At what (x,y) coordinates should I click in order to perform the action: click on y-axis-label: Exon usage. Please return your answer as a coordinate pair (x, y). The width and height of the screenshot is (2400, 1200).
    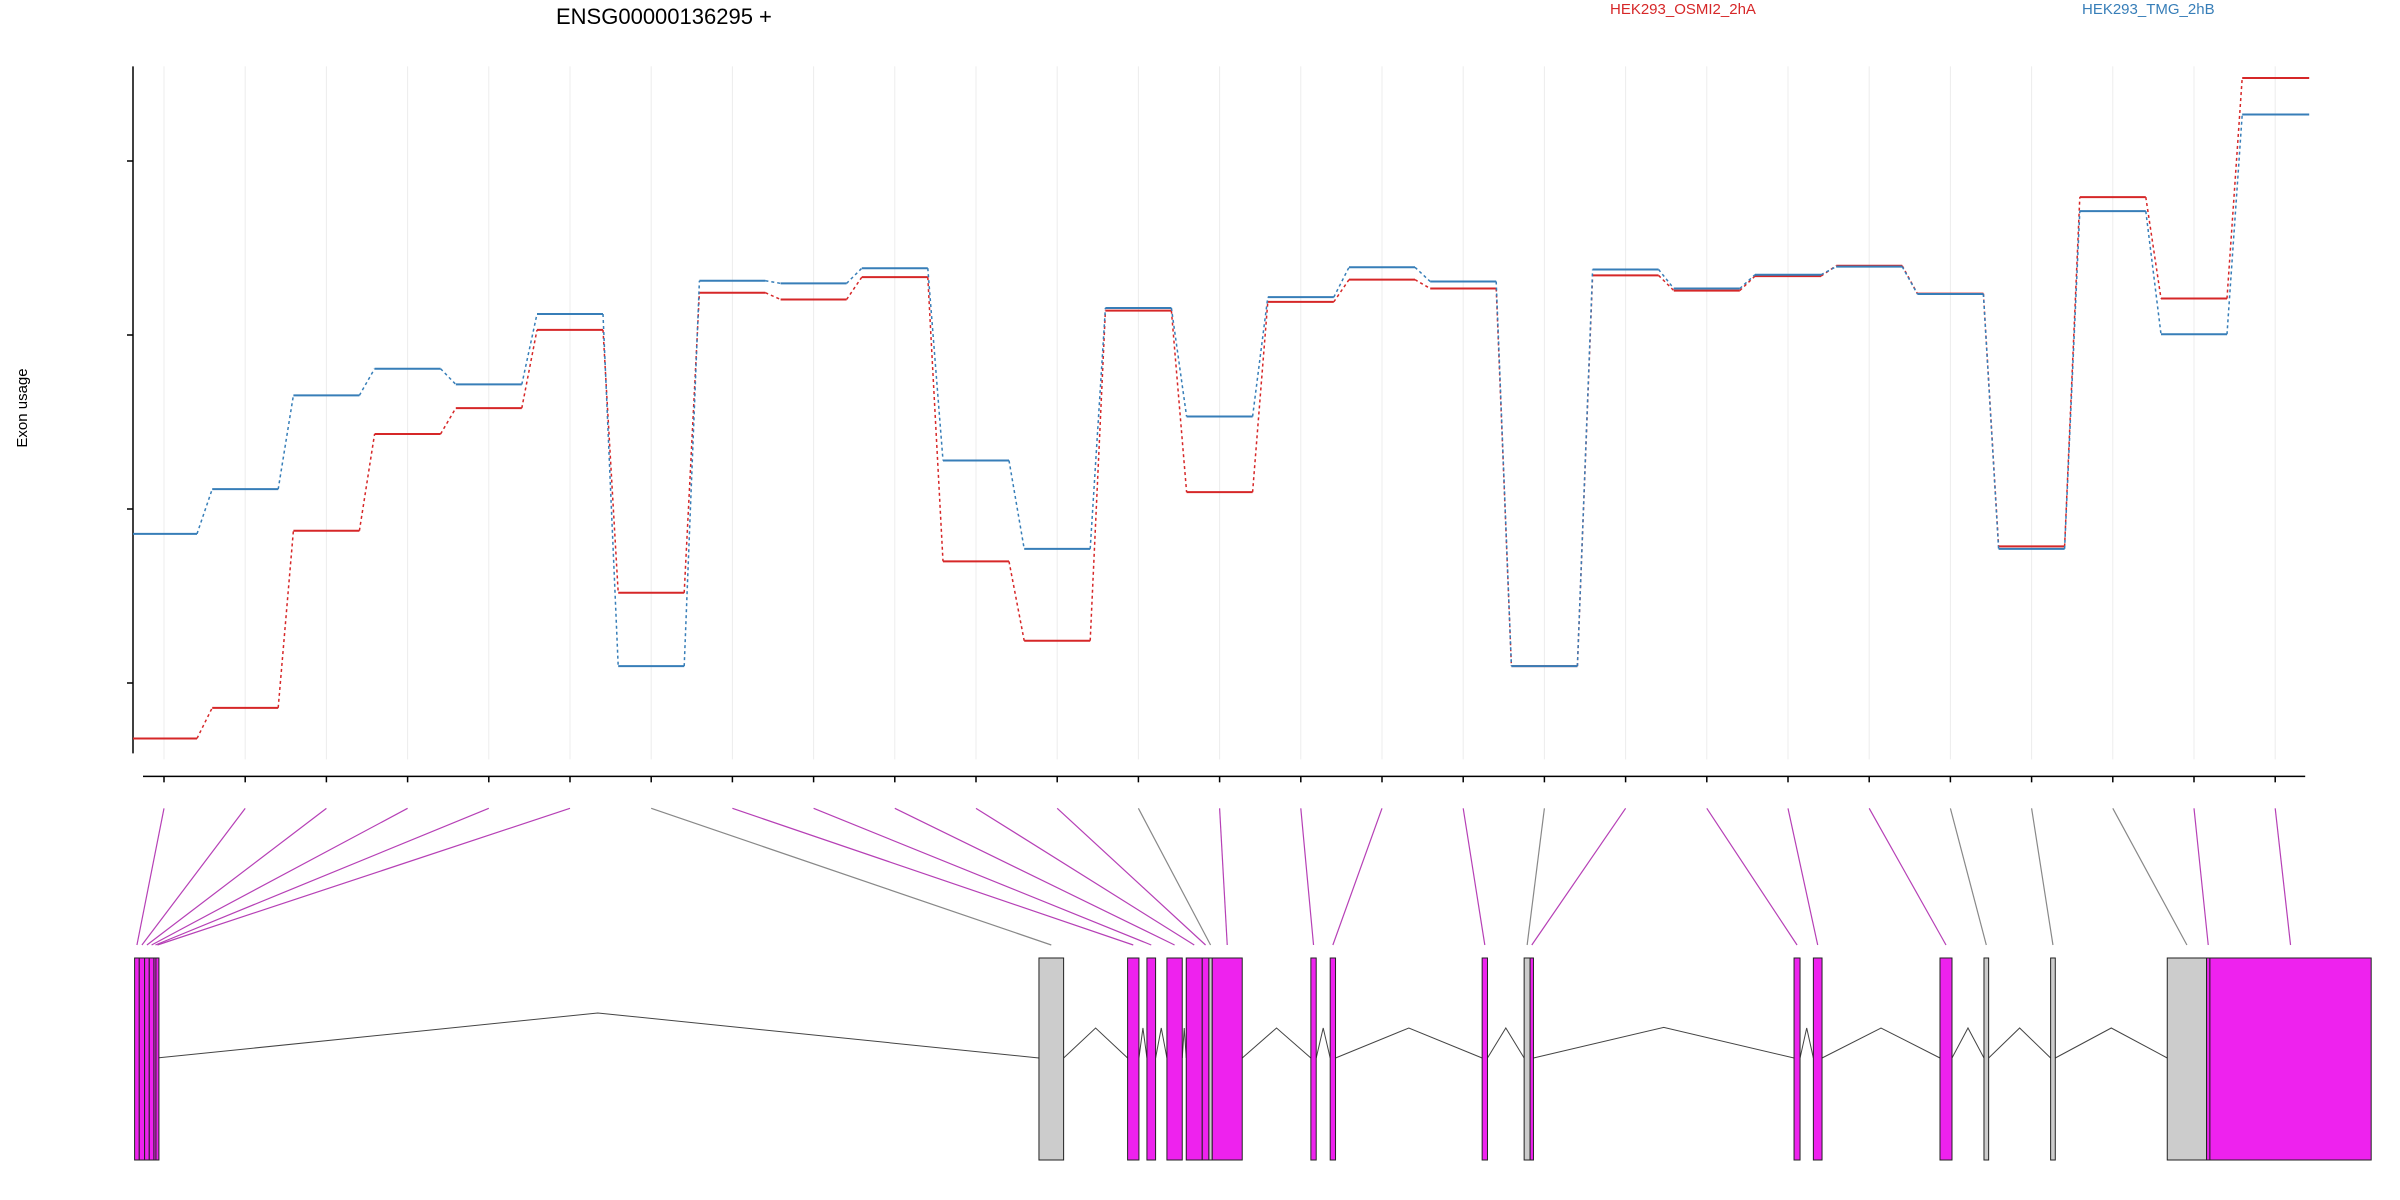
    Looking at the image, I should click on (22, 407).